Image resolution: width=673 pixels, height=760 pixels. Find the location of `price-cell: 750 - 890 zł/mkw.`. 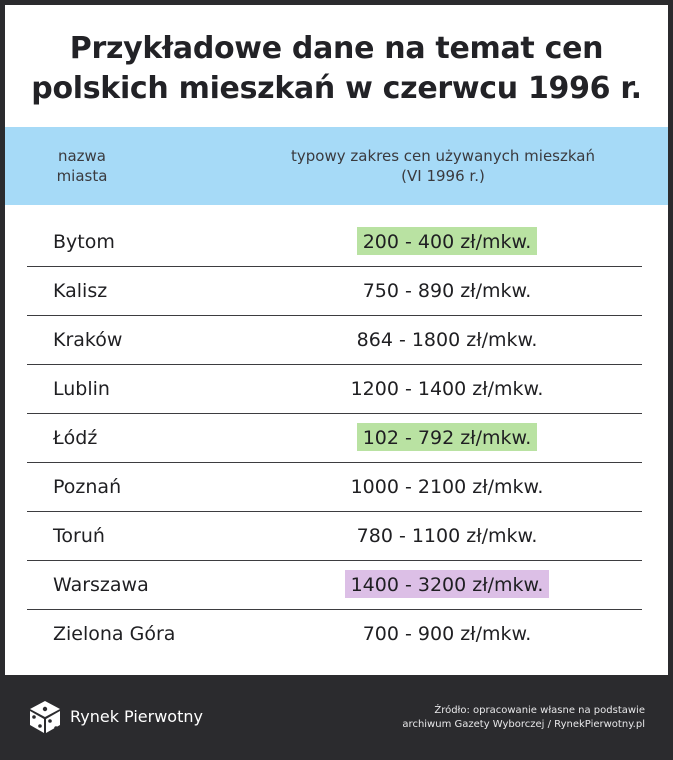

price-cell: 750 - 890 zł/mkw. is located at coordinates (447, 290).